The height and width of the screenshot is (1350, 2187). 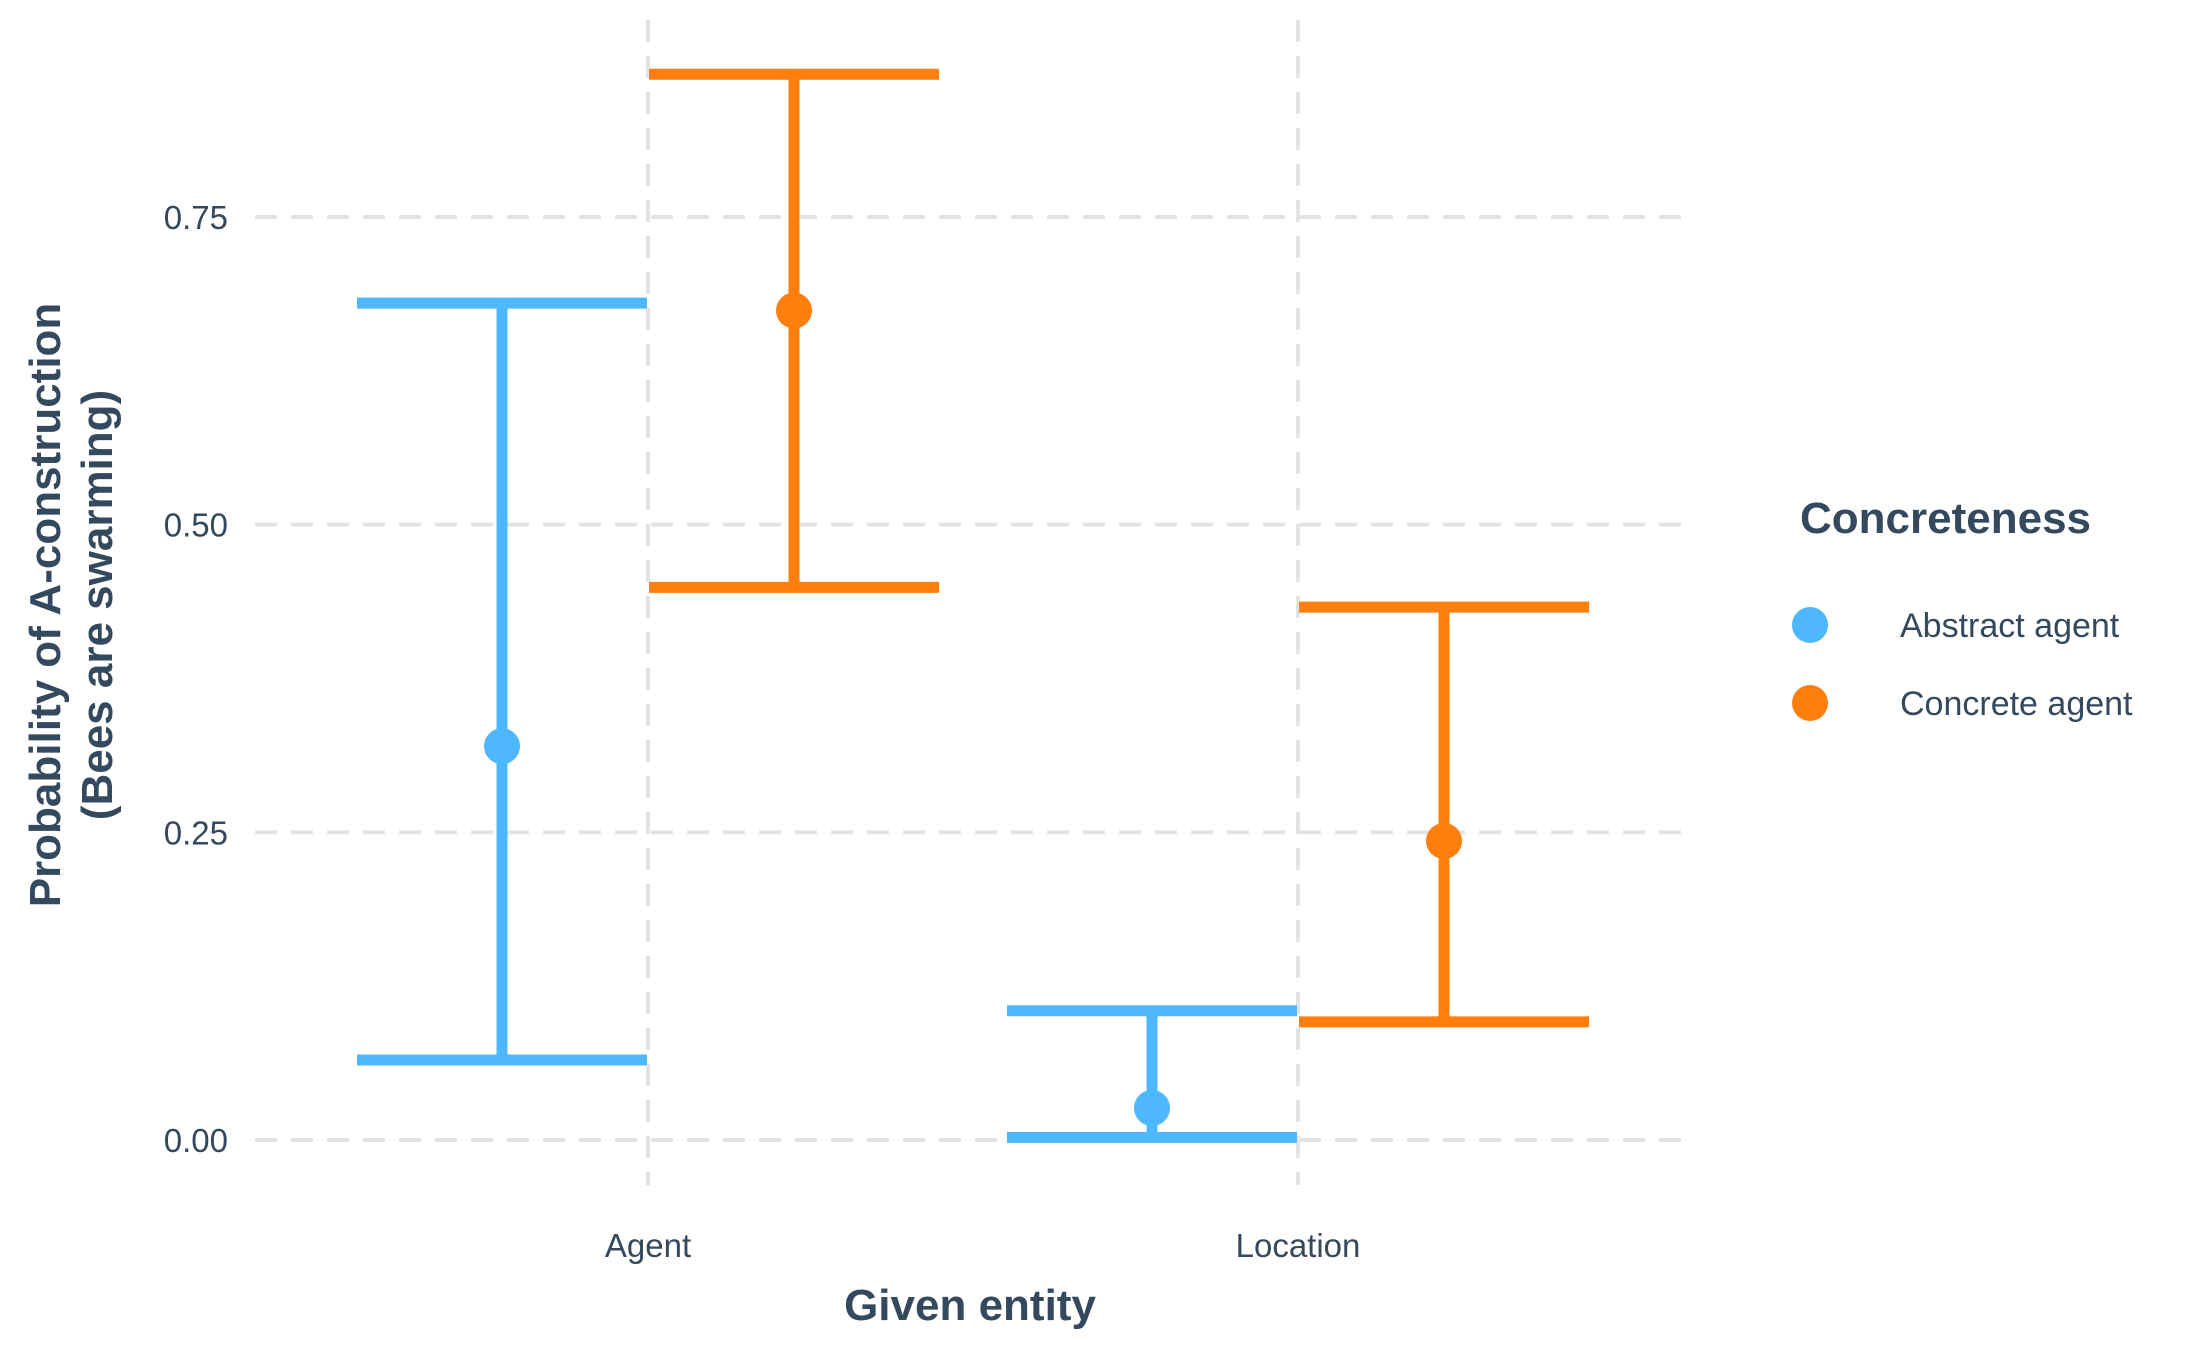 I want to click on x-tick-labels: Agent Location, so click(x=983, y=1245).